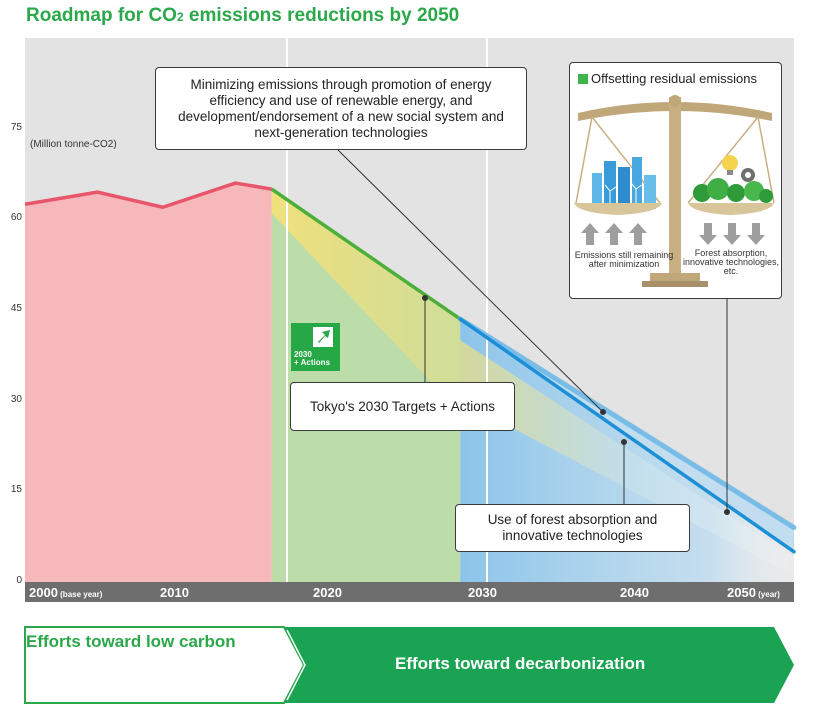  Describe the element at coordinates (520, 663) in the screenshot. I see `efforts-decarbonization-label: Efforts toward decarbonization` at that location.